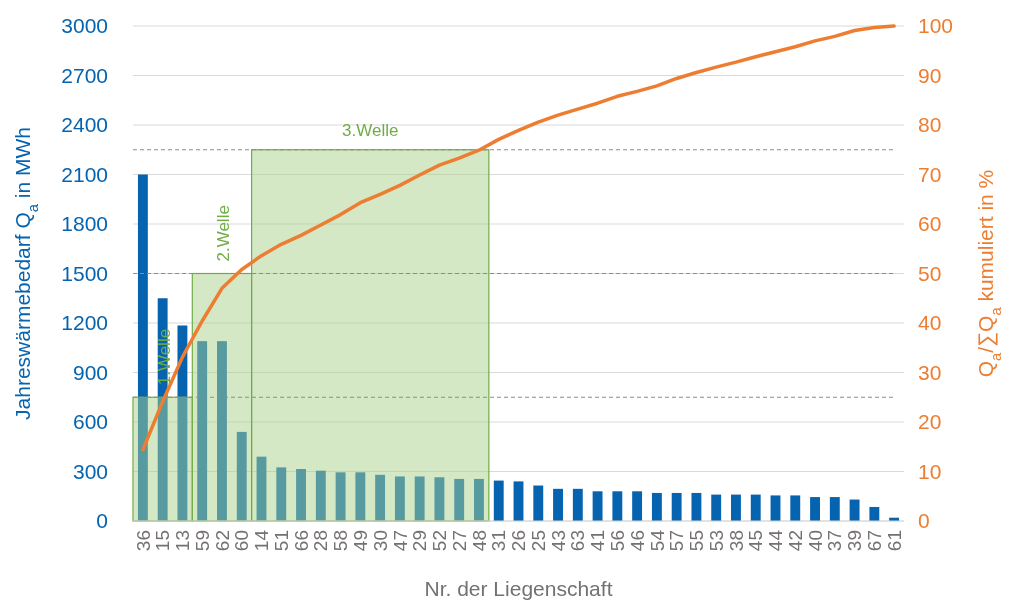 This screenshot has width=1013, height=604. What do you see at coordinates (183, 541) in the screenshot?
I see `x-tick-label: 13` at bounding box center [183, 541].